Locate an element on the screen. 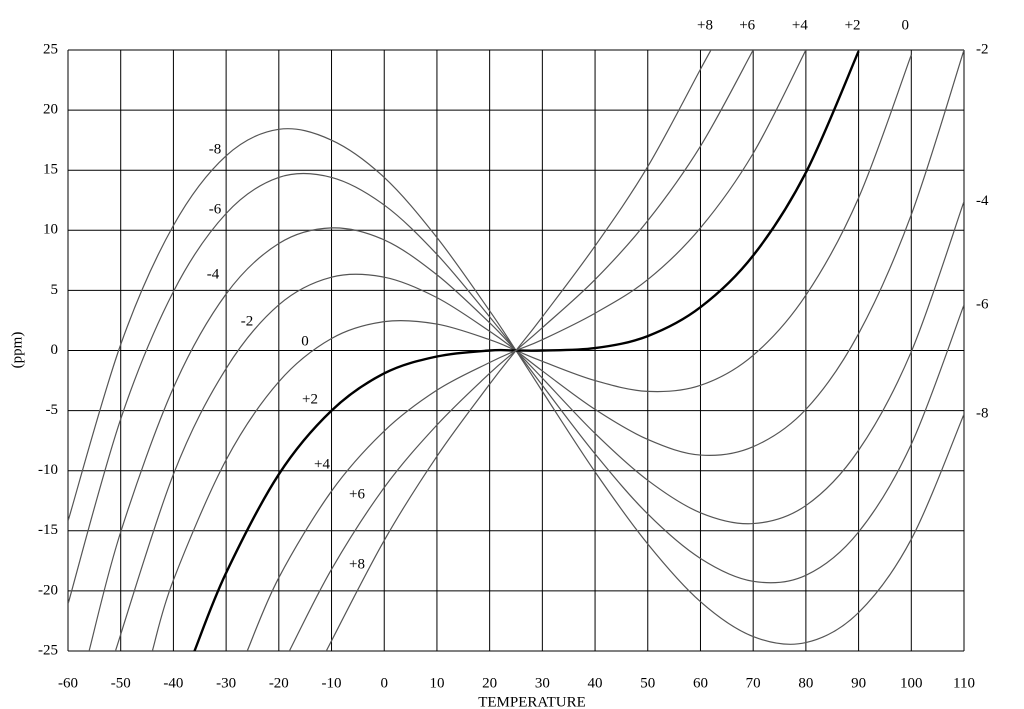 This screenshot has width=1024, height=709. curve-end-label: +4 is located at coordinates (800, 25).